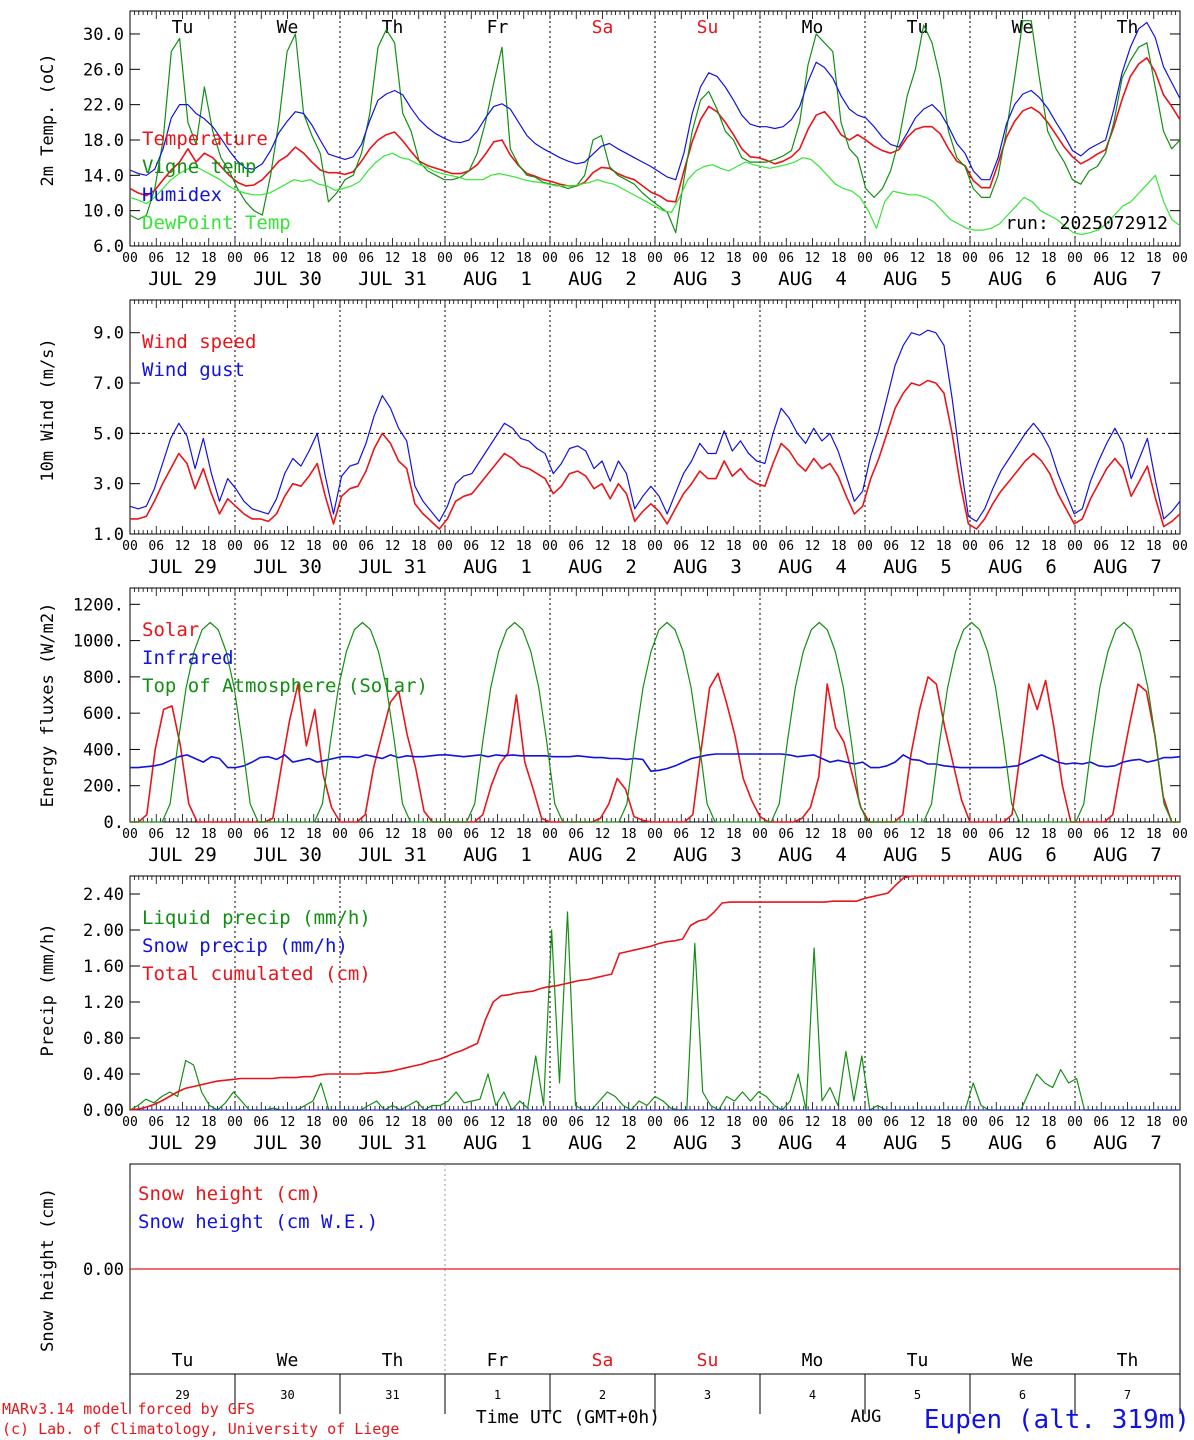 This screenshot has height=1440, width=1194. What do you see at coordinates (708, 27) in the screenshot?
I see `weekday-label: Su` at bounding box center [708, 27].